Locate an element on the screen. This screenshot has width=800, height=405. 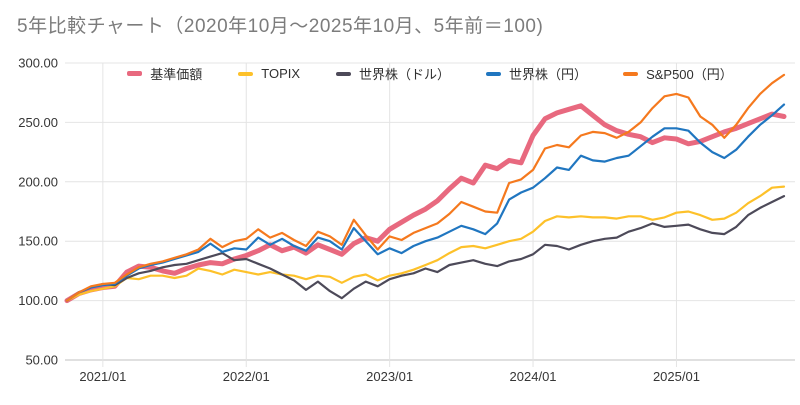
y-tick-150: 150.00 is located at coordinates (38, 241).